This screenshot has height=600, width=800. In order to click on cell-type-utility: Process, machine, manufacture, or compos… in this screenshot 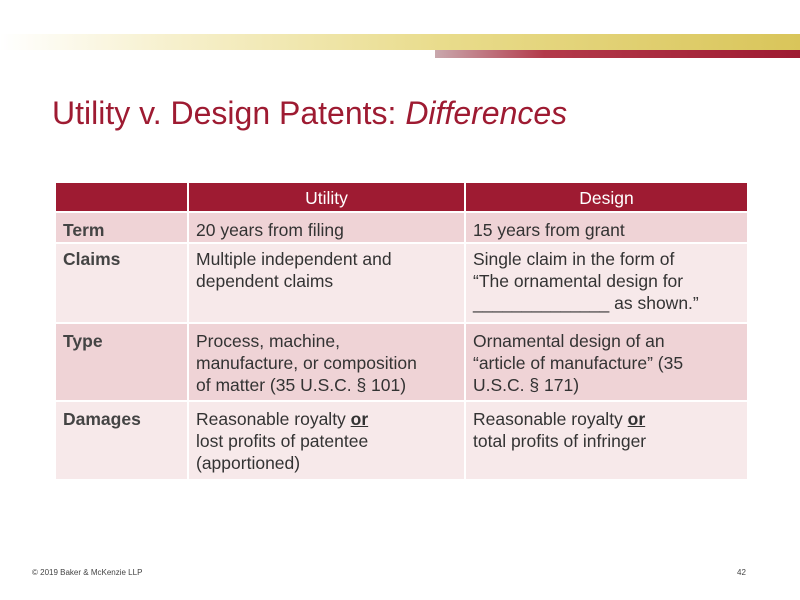, I will do `click(326, 362)`.